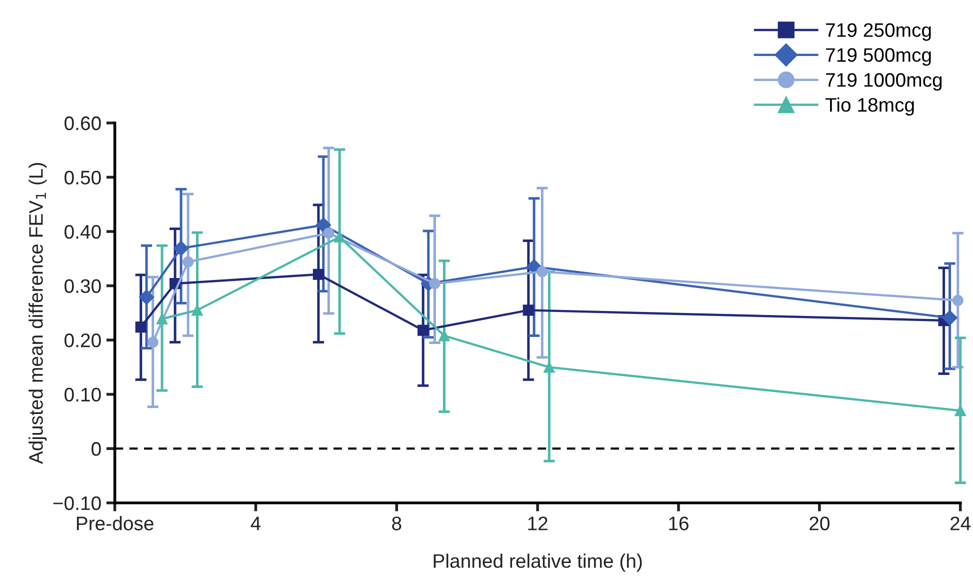 Image resolution: width=973 pixels, height=580 pixels. Describe the element at coordinates (538, 523) in the screenshot. I see `x-tick-label: 12` at that location.